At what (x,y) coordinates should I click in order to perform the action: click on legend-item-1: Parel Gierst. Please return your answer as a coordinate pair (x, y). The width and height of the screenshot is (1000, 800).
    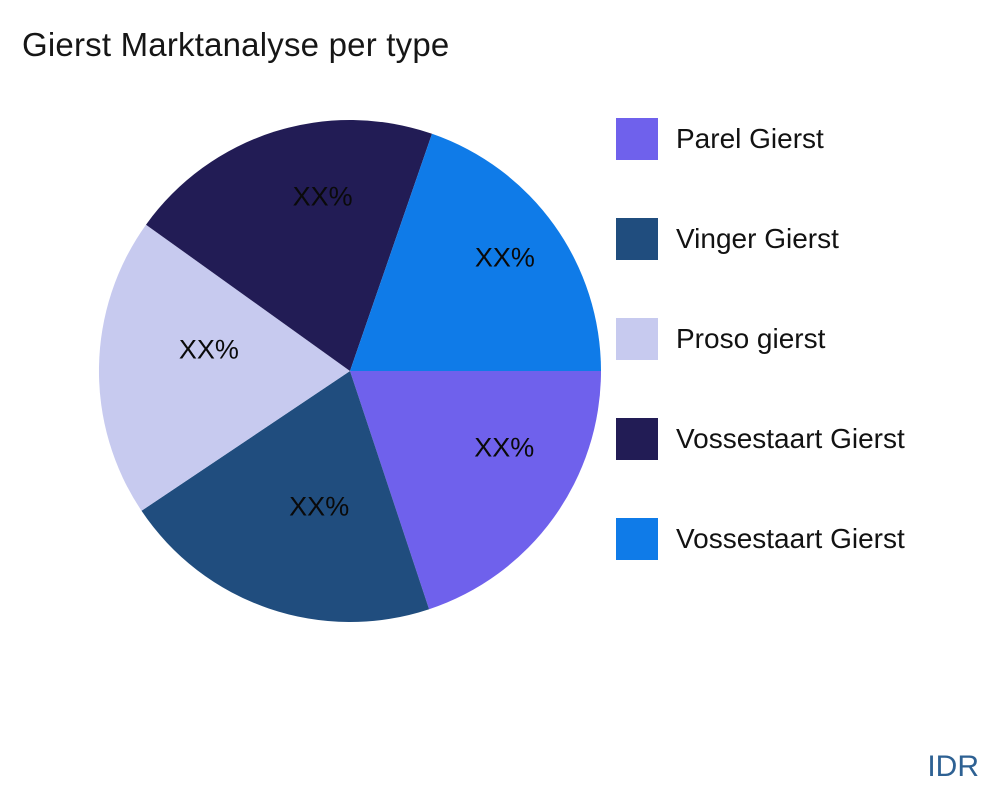
    Looking at the image, I should click on (760, 139).